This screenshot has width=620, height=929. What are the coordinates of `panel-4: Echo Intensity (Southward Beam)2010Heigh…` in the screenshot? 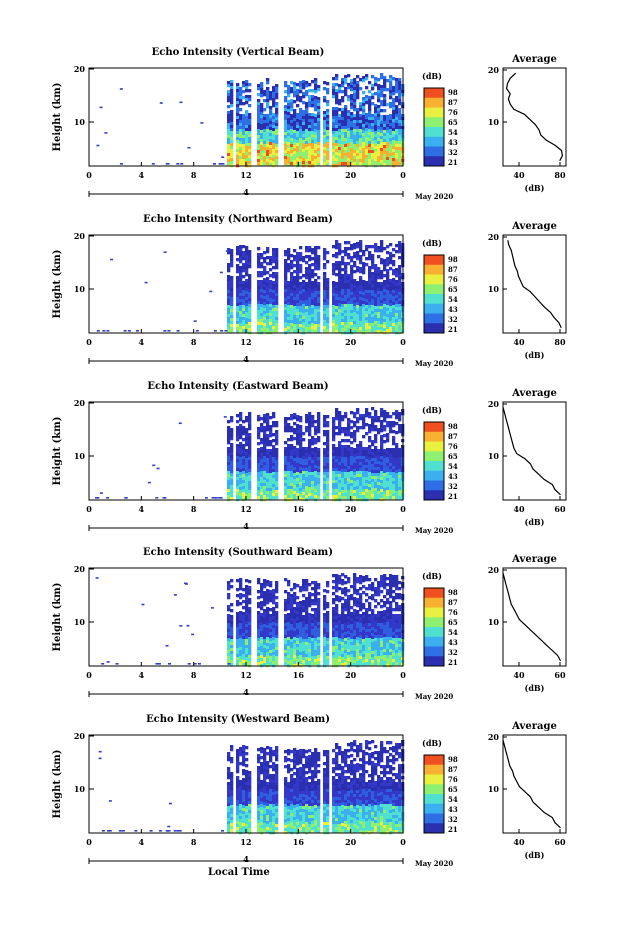 It's located at (309, 624).